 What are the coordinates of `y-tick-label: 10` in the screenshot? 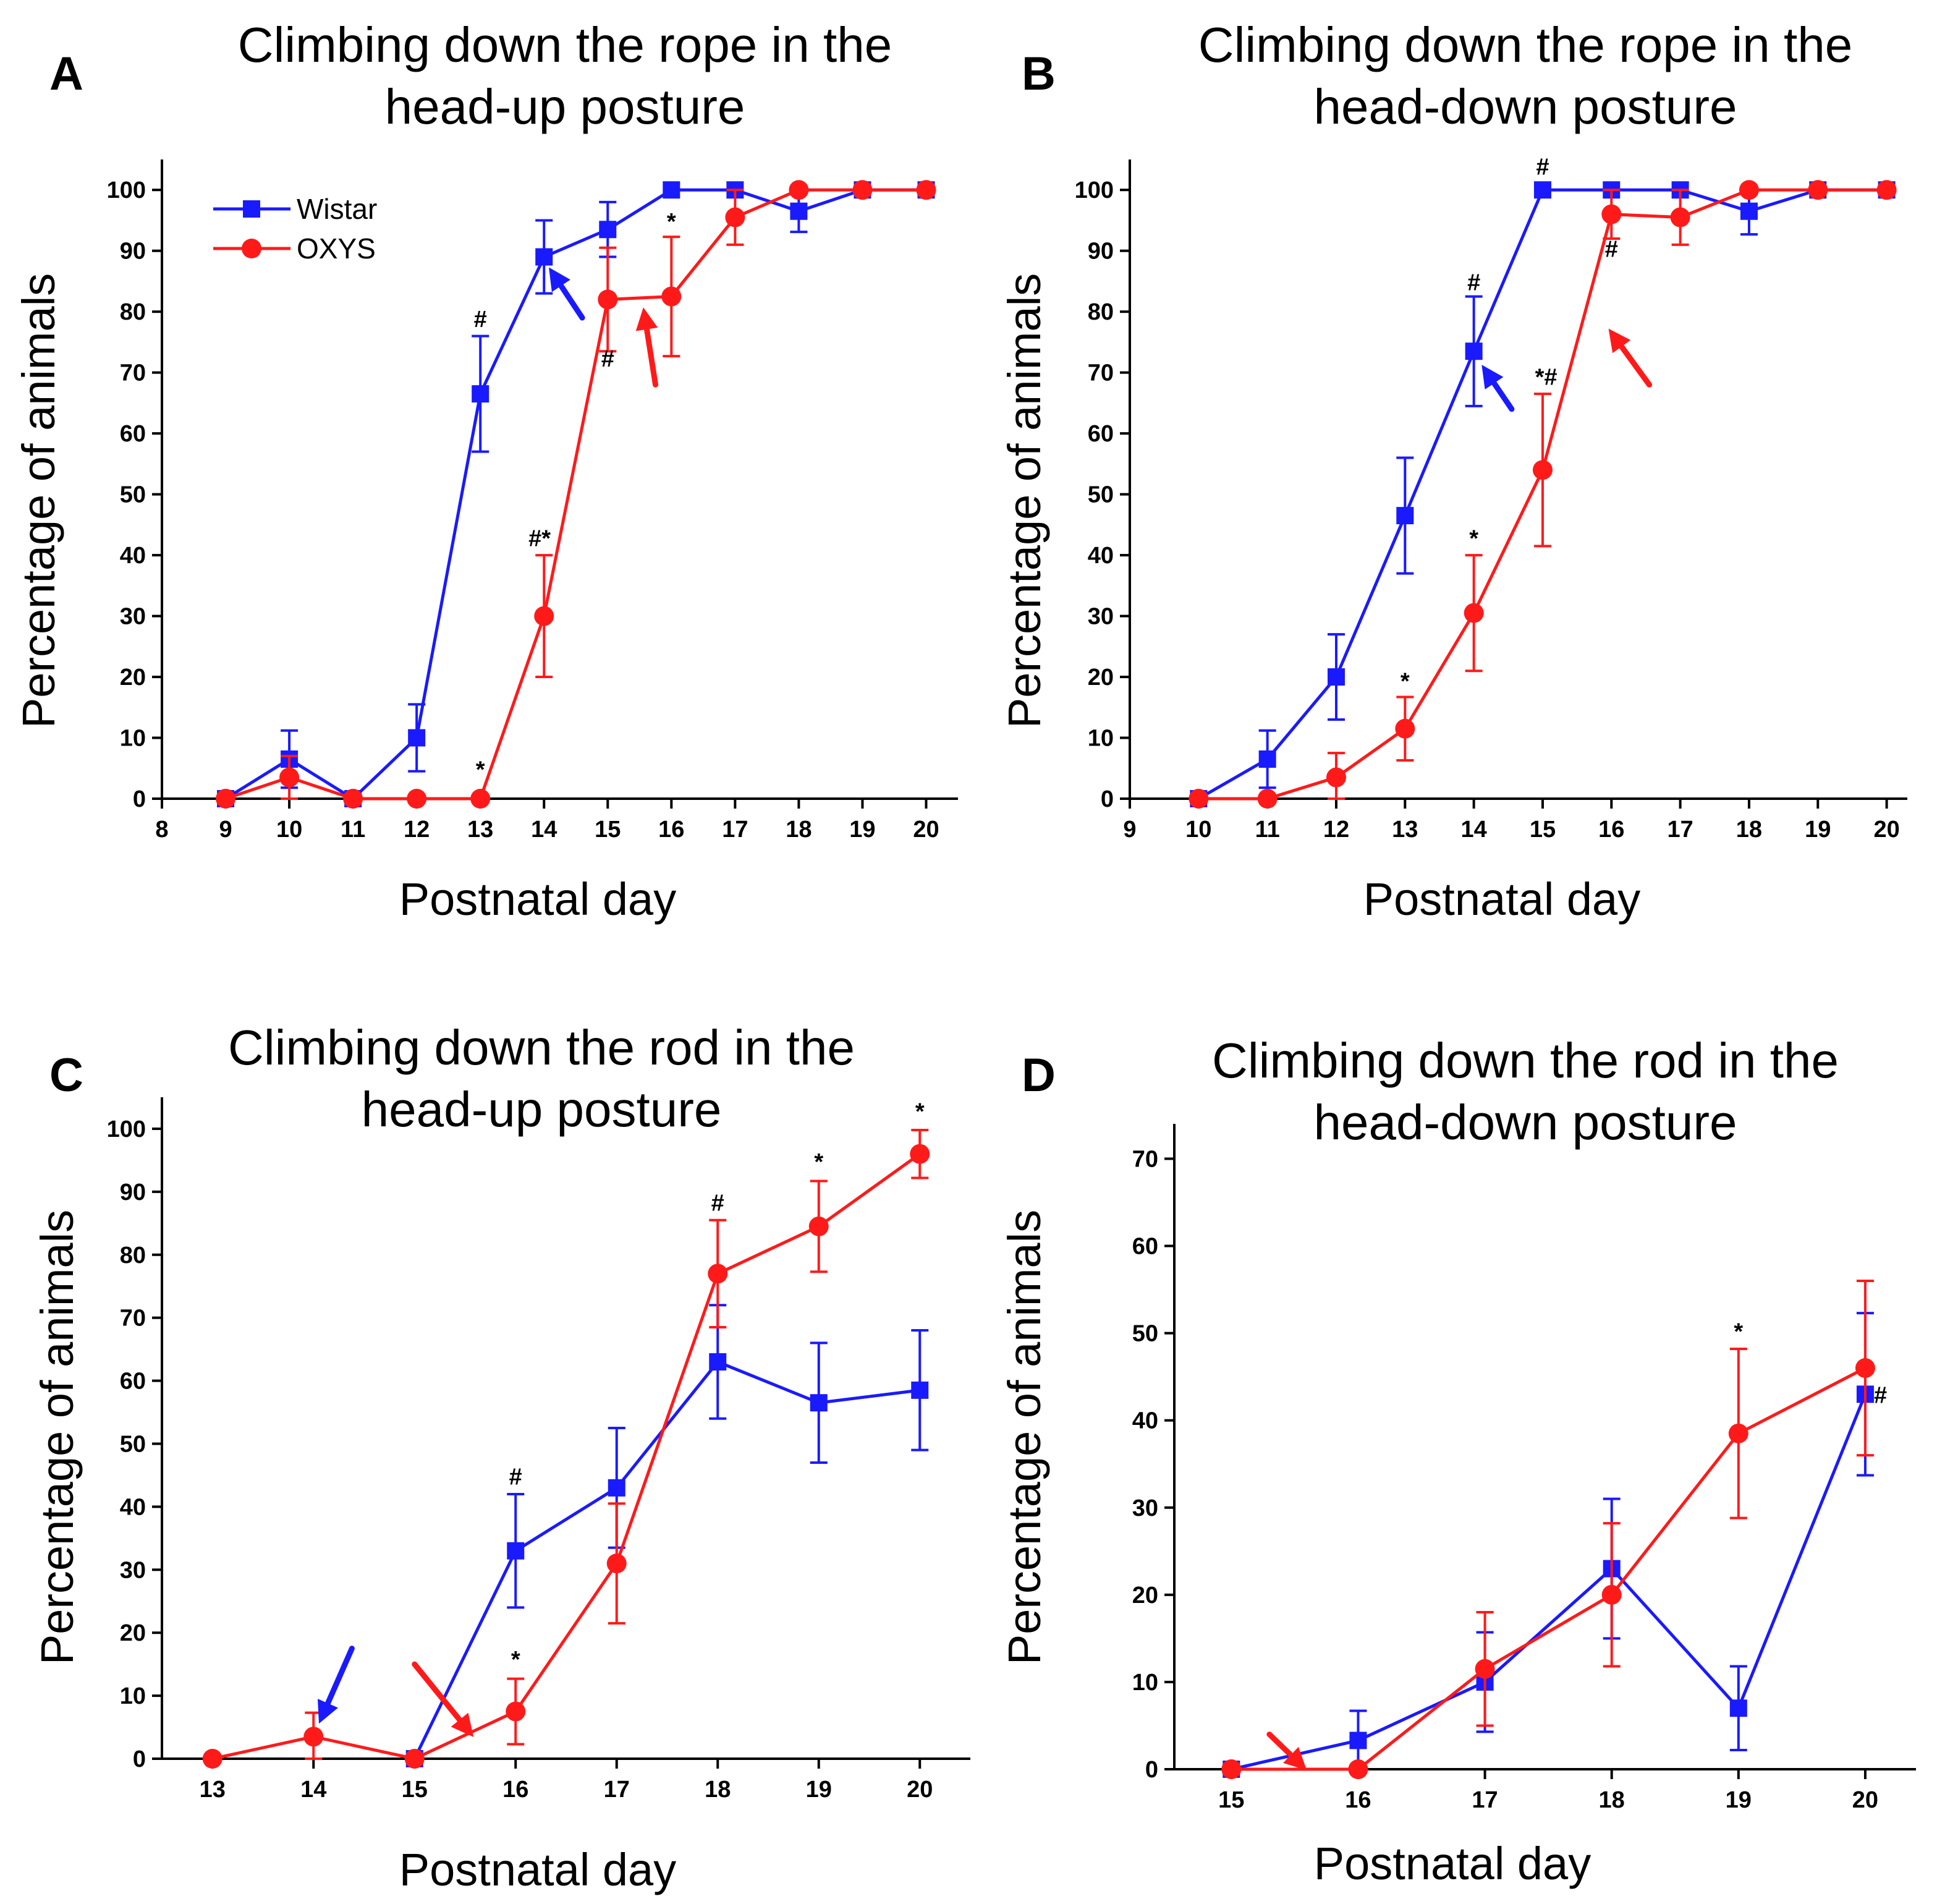 It's located at (1101, 739).